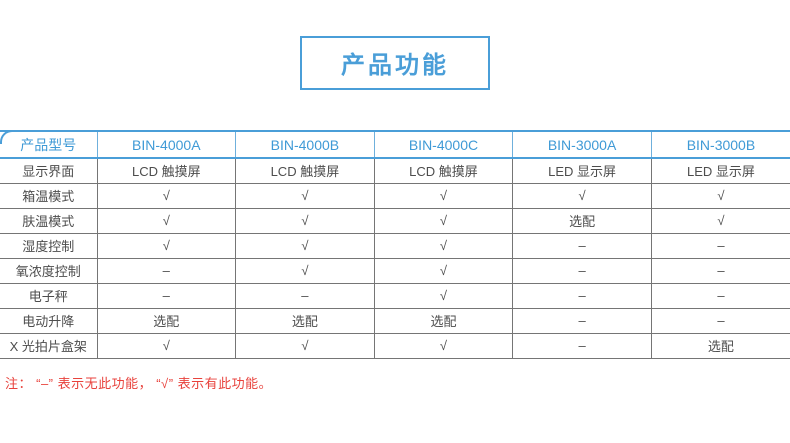 The image size is (790, 443). I want to click on row-label: 肤温模式, so click(49, 220).